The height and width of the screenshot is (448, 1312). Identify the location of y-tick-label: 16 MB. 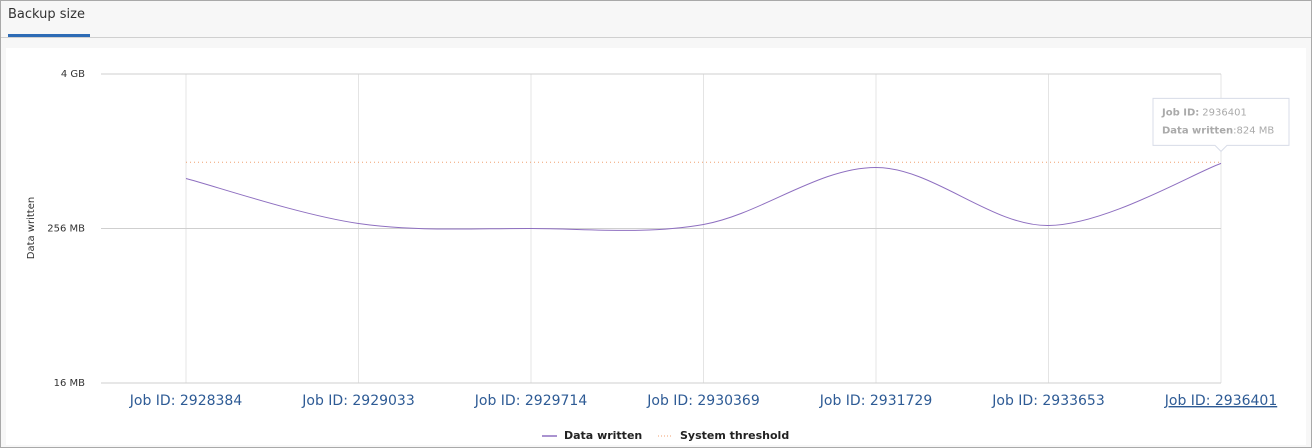
(70, 383).